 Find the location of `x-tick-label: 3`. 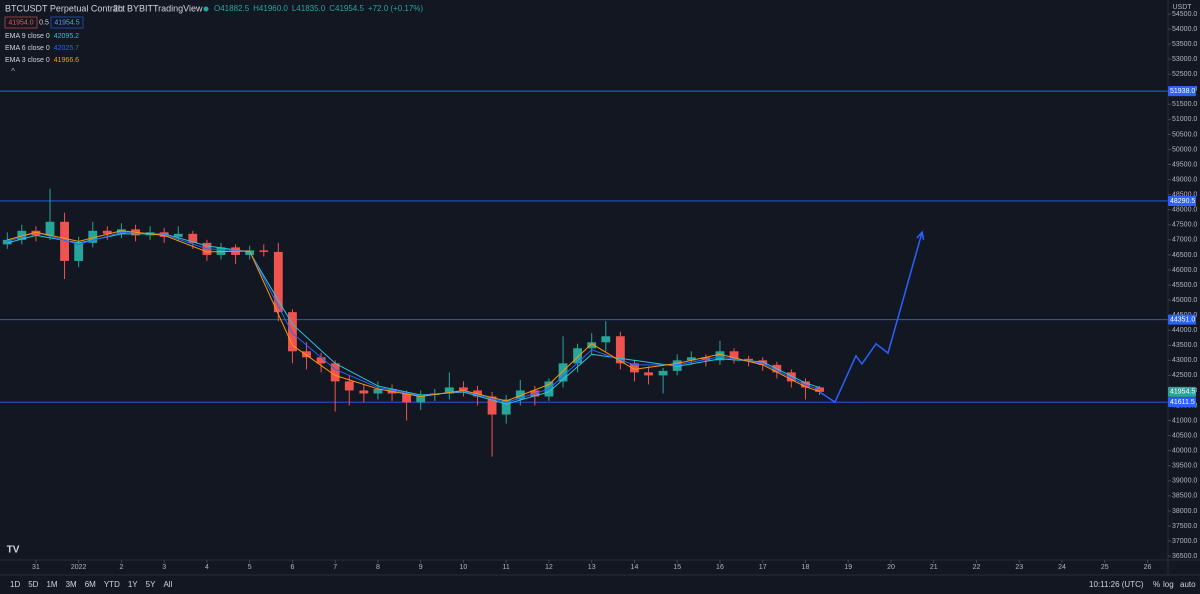

x-tick-label: 3 is located at coordinates (164, 567).